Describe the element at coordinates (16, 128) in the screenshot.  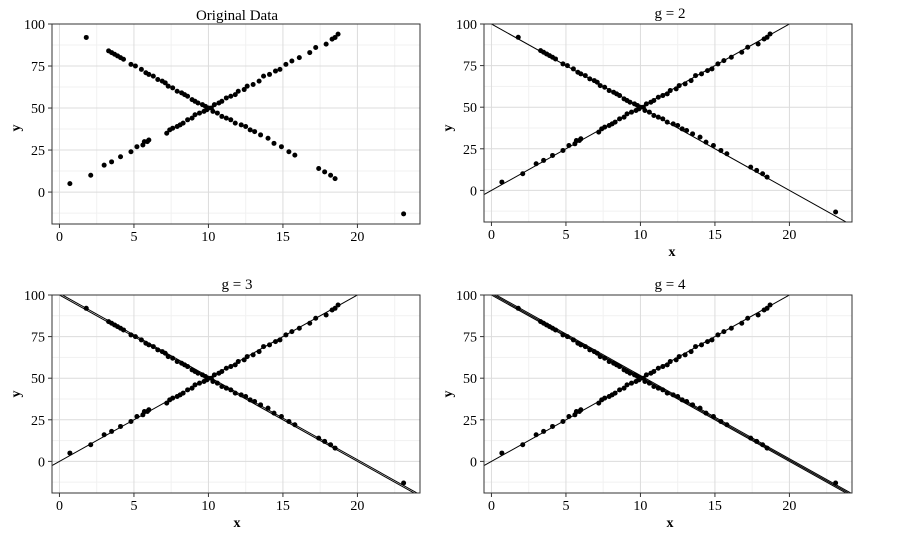
I see `y-axis-label: y` at that location.